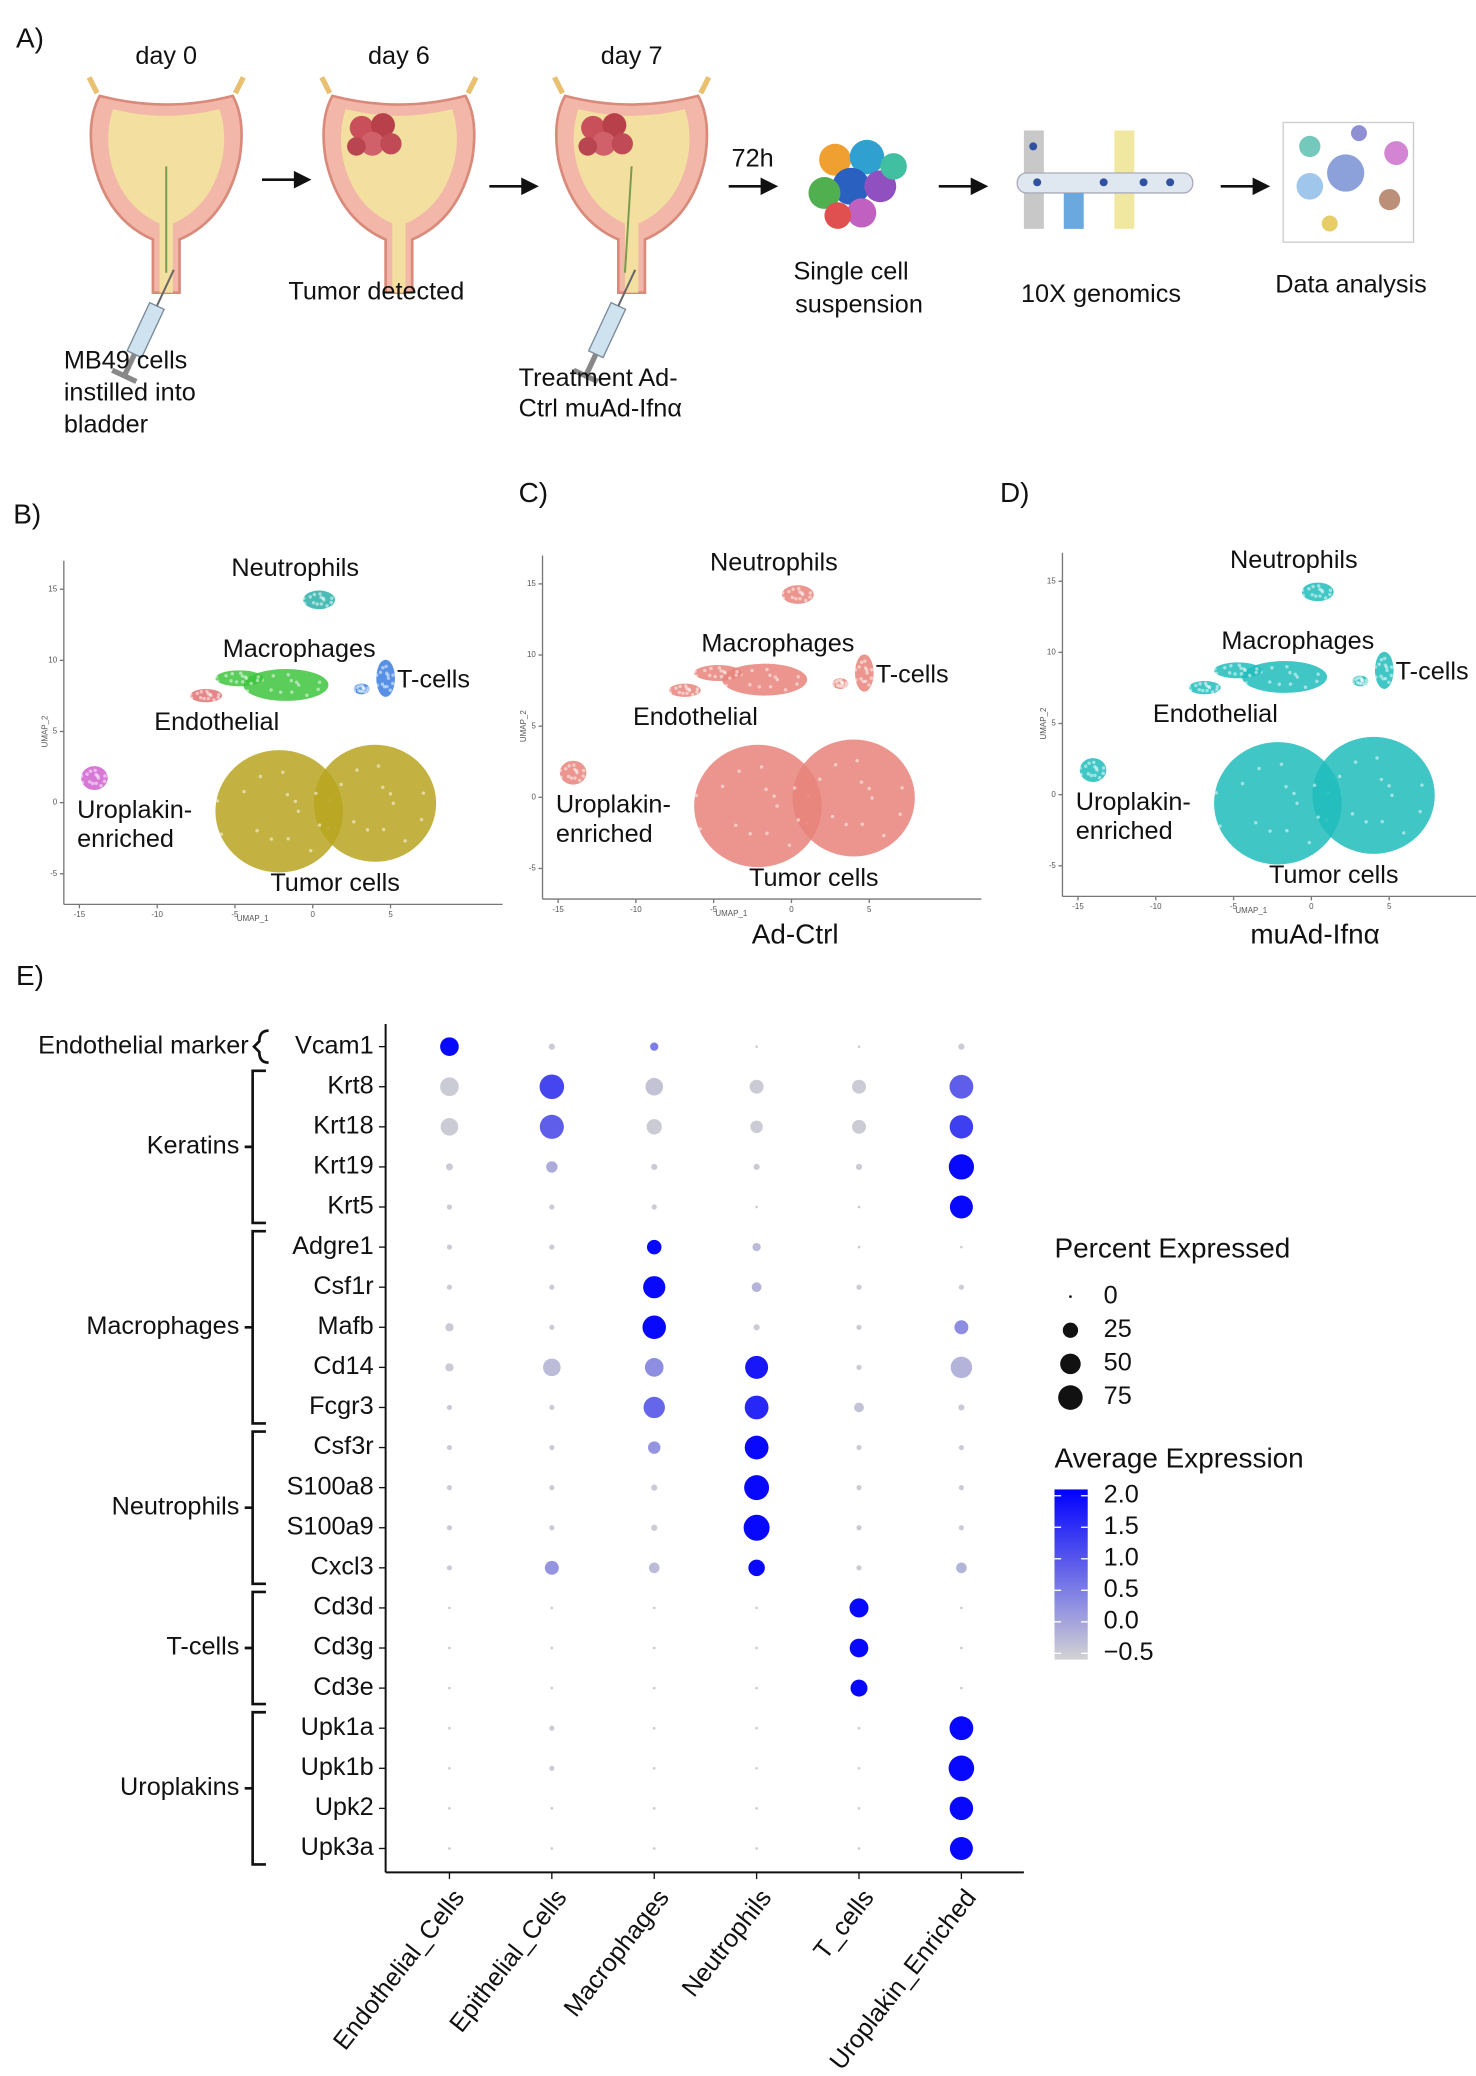  What do you see at coordinates (912, 674) in the screenshot?
I see `cluster-label: T-cells` at bounding box center [912, 674].